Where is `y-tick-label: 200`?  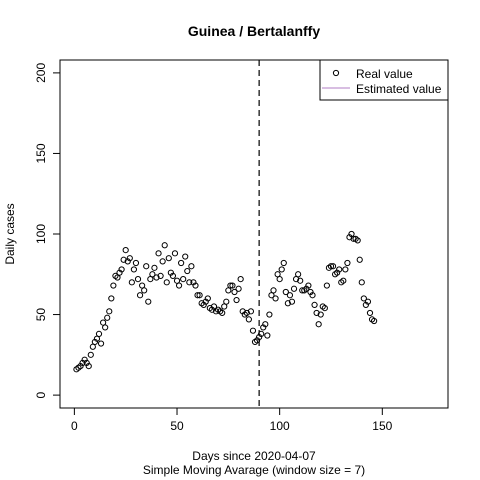 y-tick-label: 200 is located at coordinates (41, 73).